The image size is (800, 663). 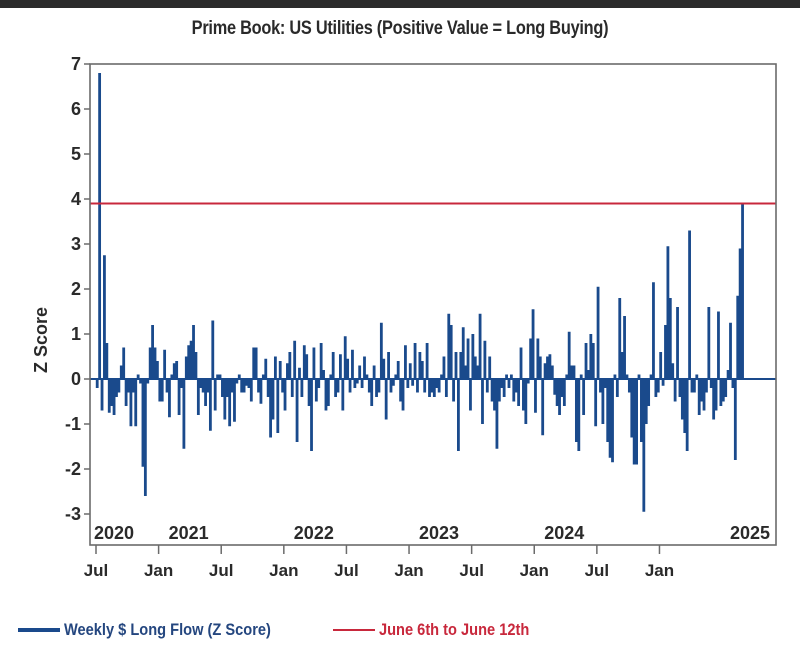 What do you see at coordinates (353, 630) in the screenshot?
I see `legend-swatch-reference` at bounding box center [353, 630].